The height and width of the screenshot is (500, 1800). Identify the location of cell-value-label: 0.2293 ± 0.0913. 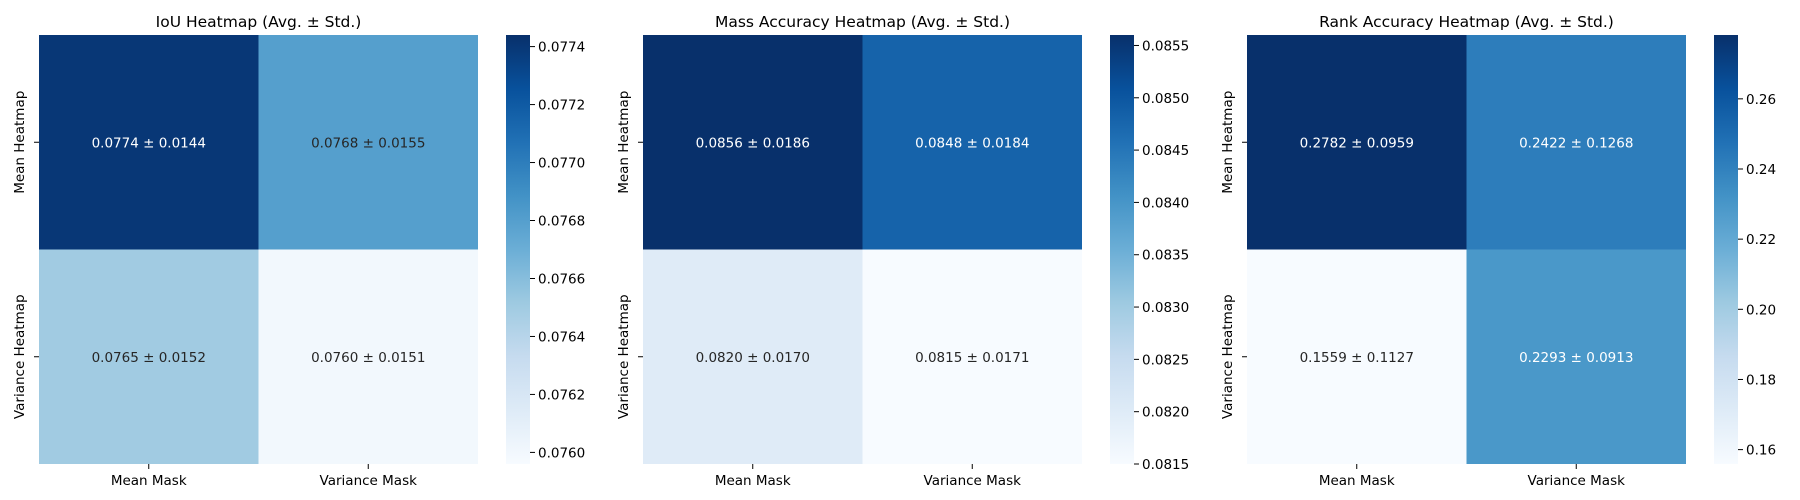
(1576, 358).